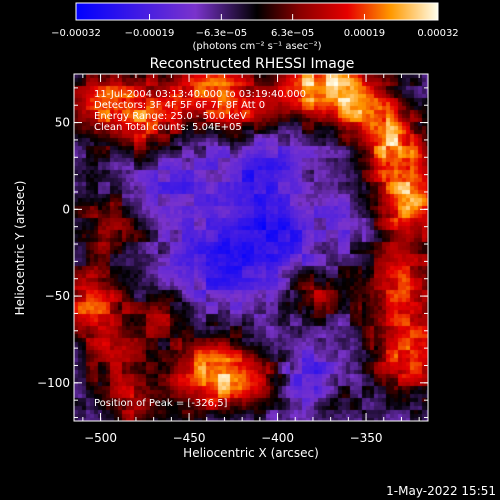 The width and height of the screenshot is (500, 500). I want to click on annotation-energy: Energy Range: 25.0 - 50.0 keV, so click(170, 116).